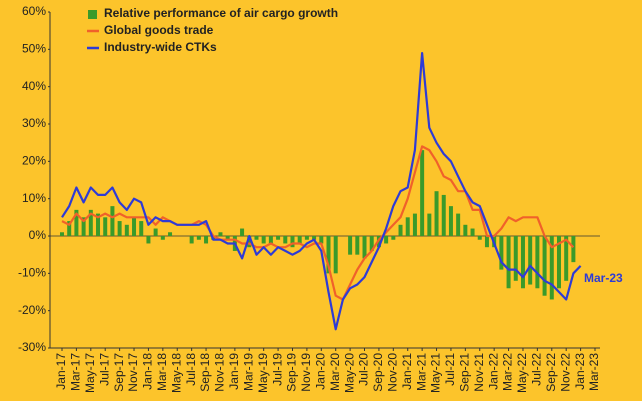  What do you see at coordinates (205, 372) in the screenshot?
I see `x-tick-label: Sep-18` at bounding box center [205, 372].